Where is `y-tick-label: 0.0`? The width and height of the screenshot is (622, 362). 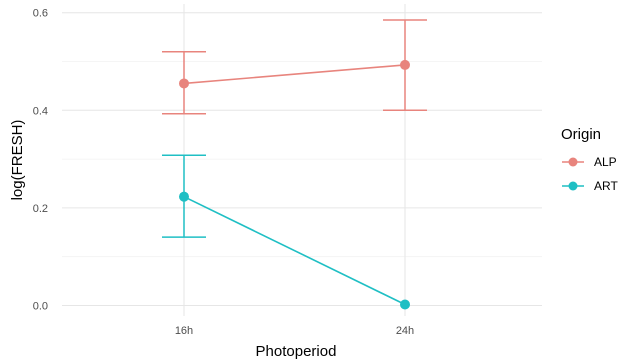 y-tick-label: 0.0 is located at coordinates (40, 307).